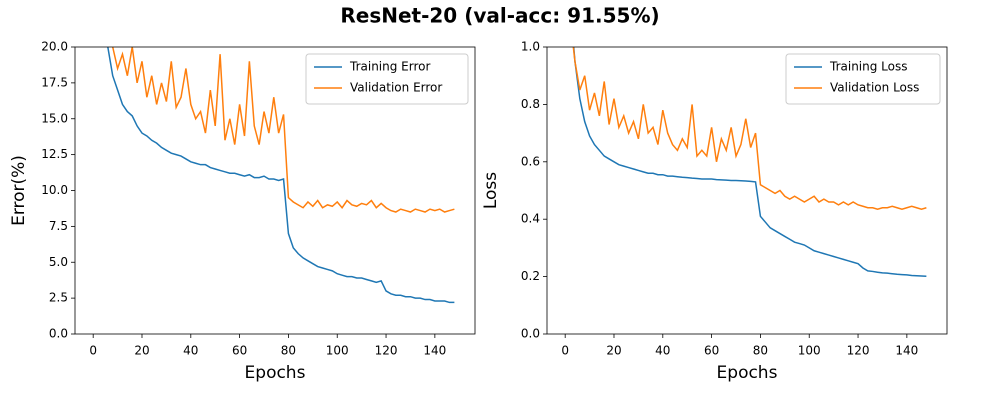  What do you see at coordinates (530, 104) in the screenshot?
I see `y-tick-label: 0.8` at bounding box center [530, 104].